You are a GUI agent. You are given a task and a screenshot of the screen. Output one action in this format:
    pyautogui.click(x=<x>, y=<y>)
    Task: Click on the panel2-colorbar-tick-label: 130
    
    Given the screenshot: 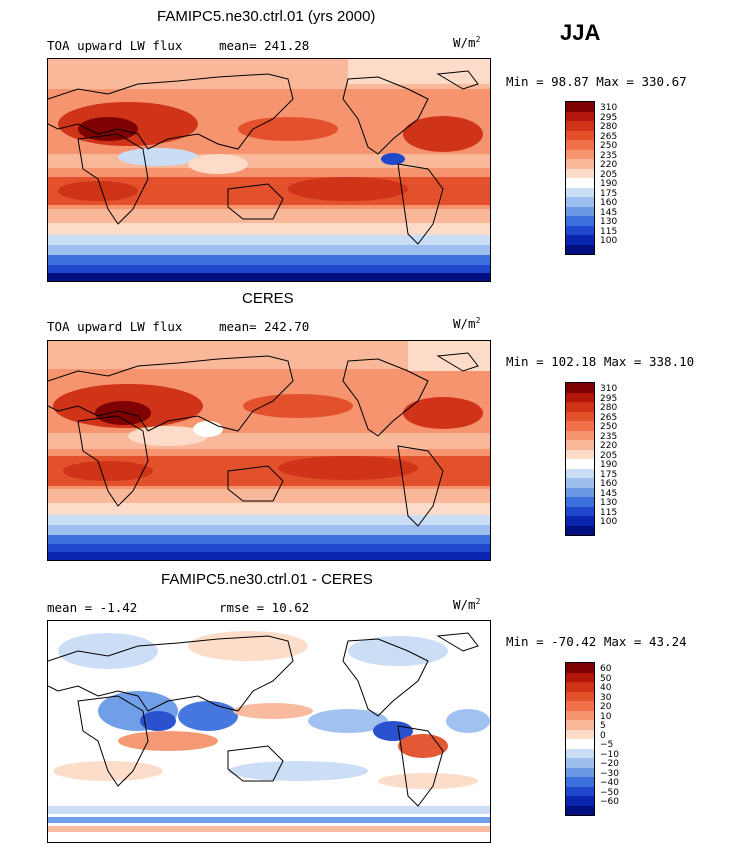 What is the action you would take?
    pyautogui.click(x=609, y=503)
    